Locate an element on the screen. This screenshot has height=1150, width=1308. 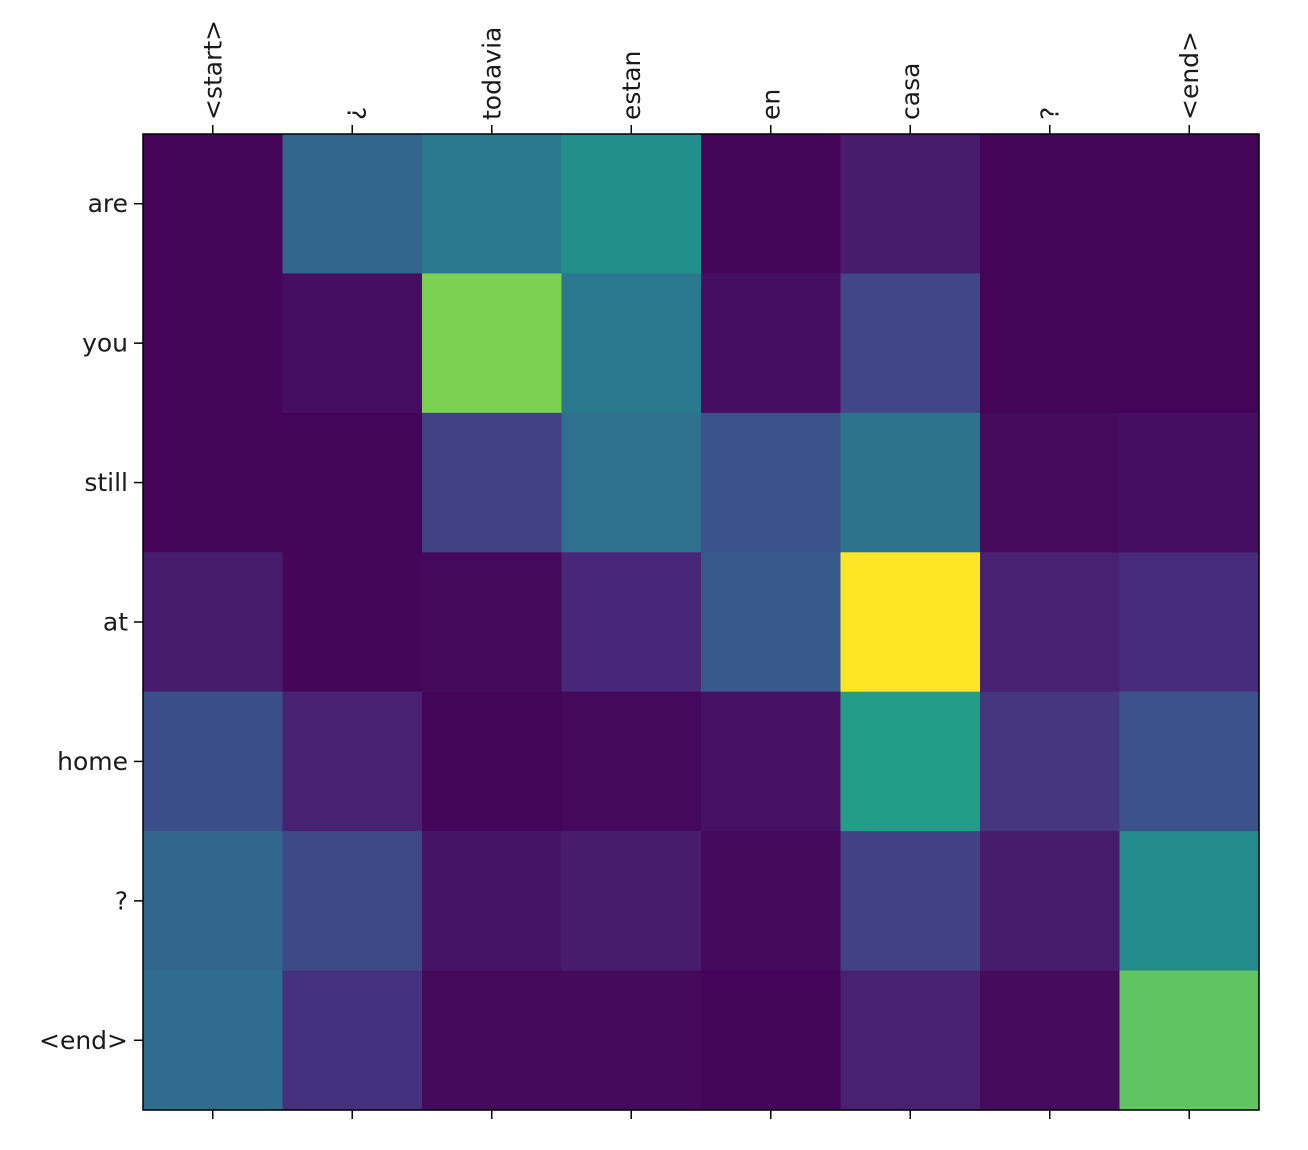
y-tick-label: home is located at coordinates (92, 761).